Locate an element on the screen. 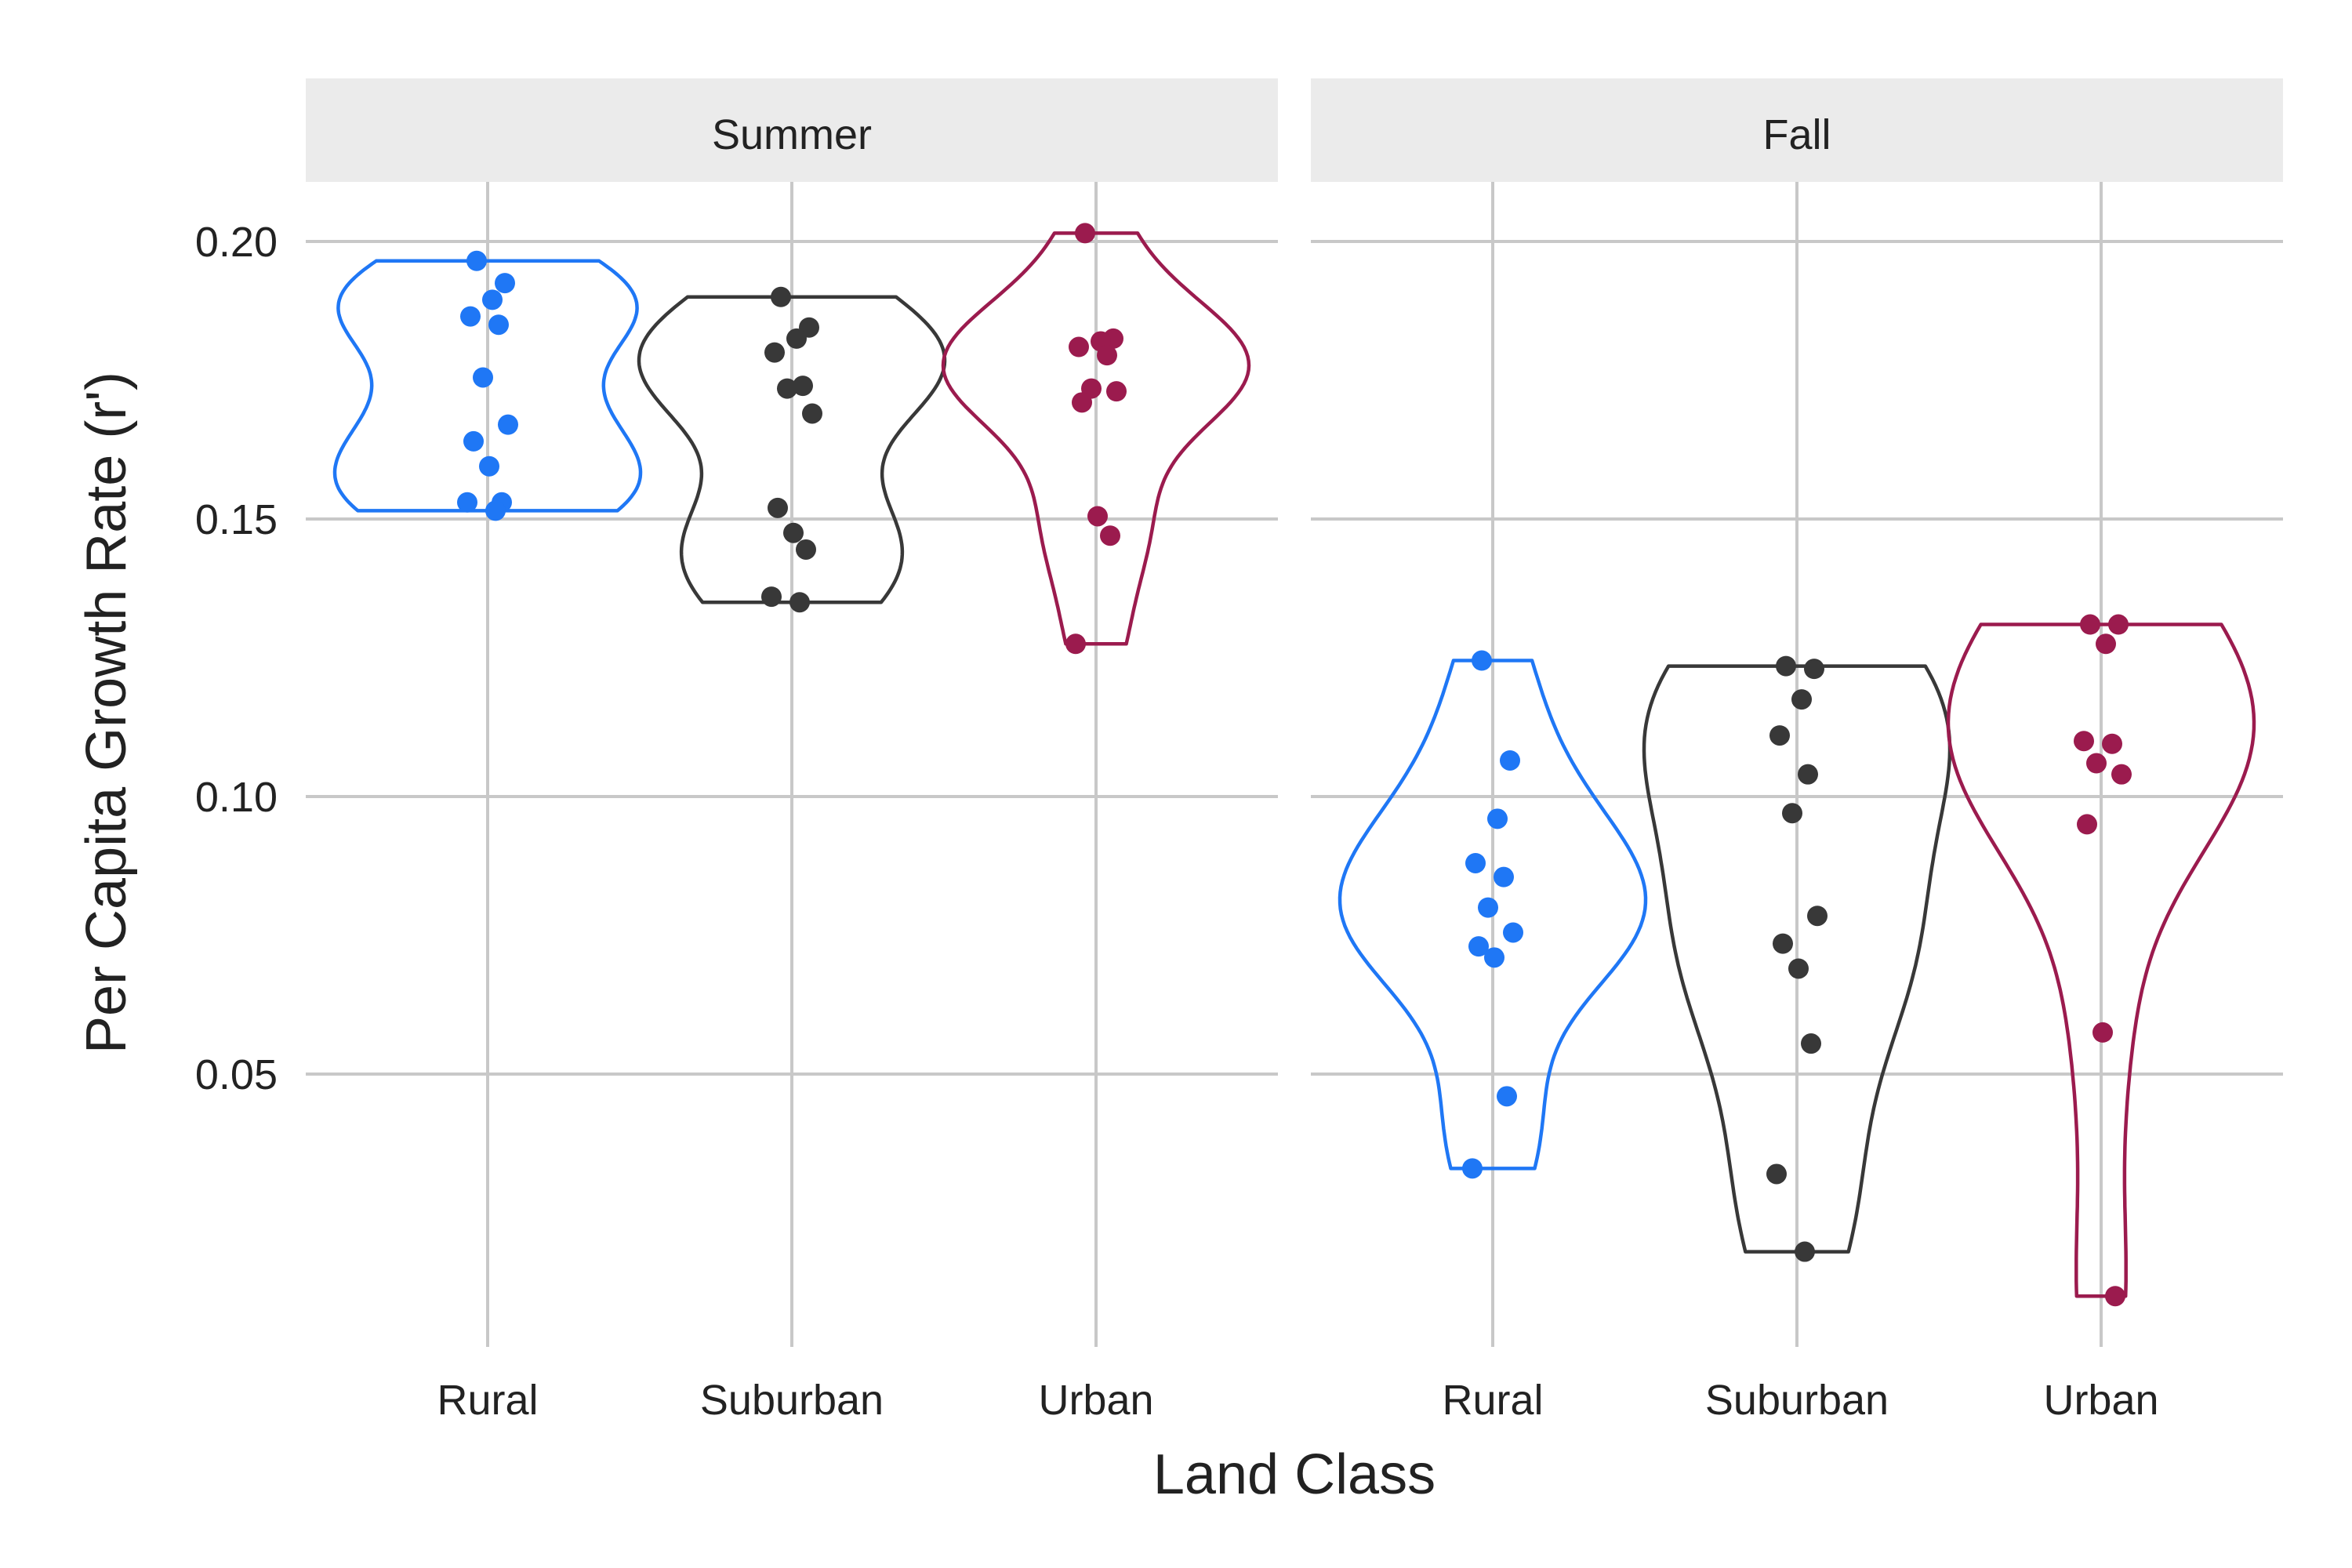 The width and height of the screenshot is (2352, 1568). violin-summer-suburban is located at coordinates (792, 449).